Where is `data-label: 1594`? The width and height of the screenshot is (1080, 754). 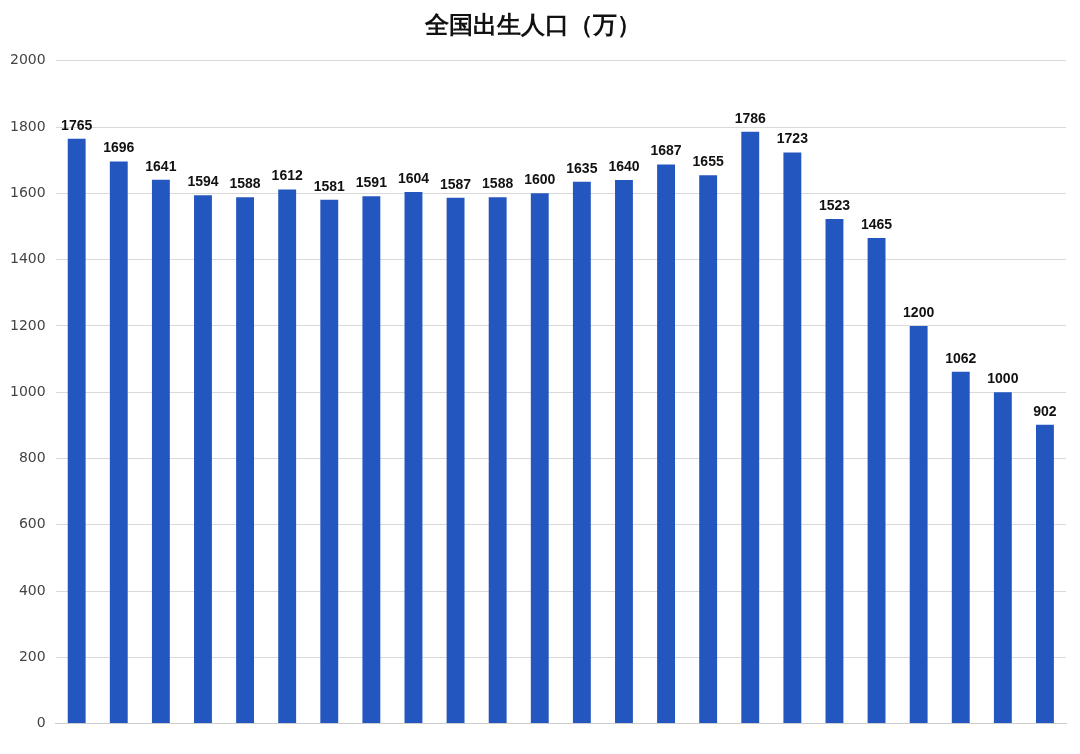
data-label: 1594 is located at coordinates (203, 181).